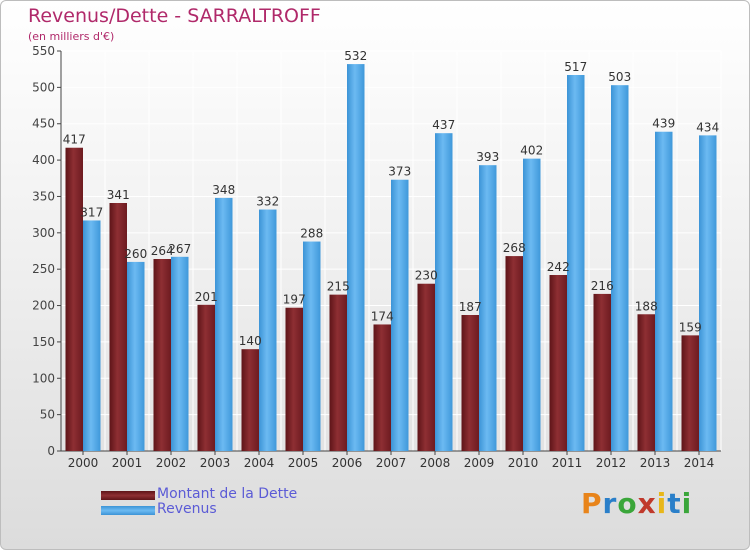  I want to click on x-tick-label: 2007, so click(391, 463).